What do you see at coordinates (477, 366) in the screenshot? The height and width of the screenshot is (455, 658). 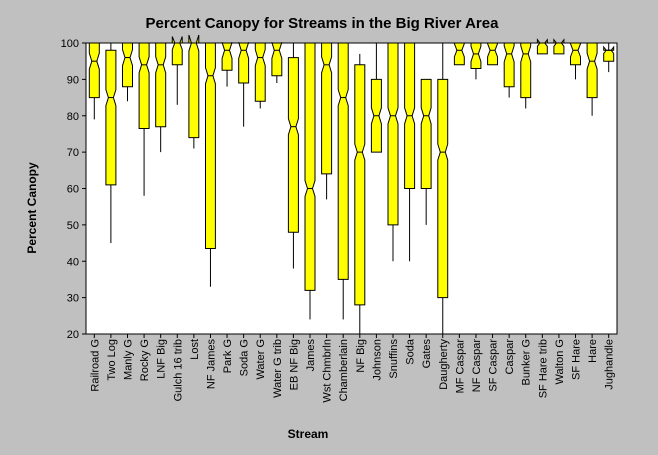 I see `x-tick-label: NF Caspar` at bounding box center [477, 366].